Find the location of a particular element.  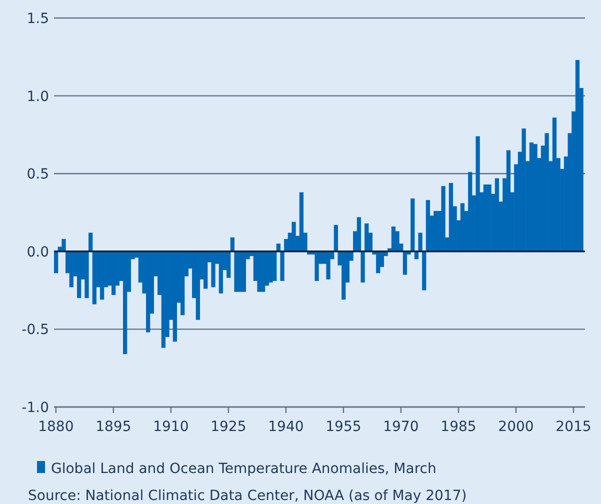

y-tick-label: 0.0 is located at coordinates (37, 252).